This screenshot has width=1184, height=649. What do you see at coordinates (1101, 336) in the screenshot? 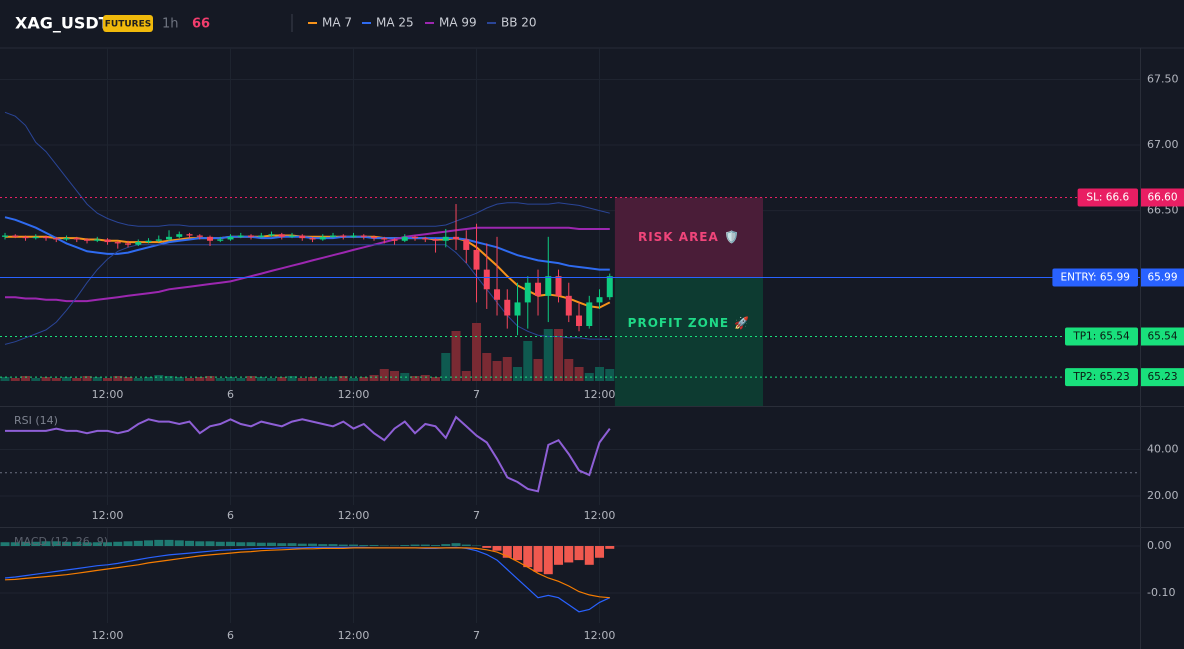
I see `level-label: TP1: 65.54` at bounding box center [1101, 336].